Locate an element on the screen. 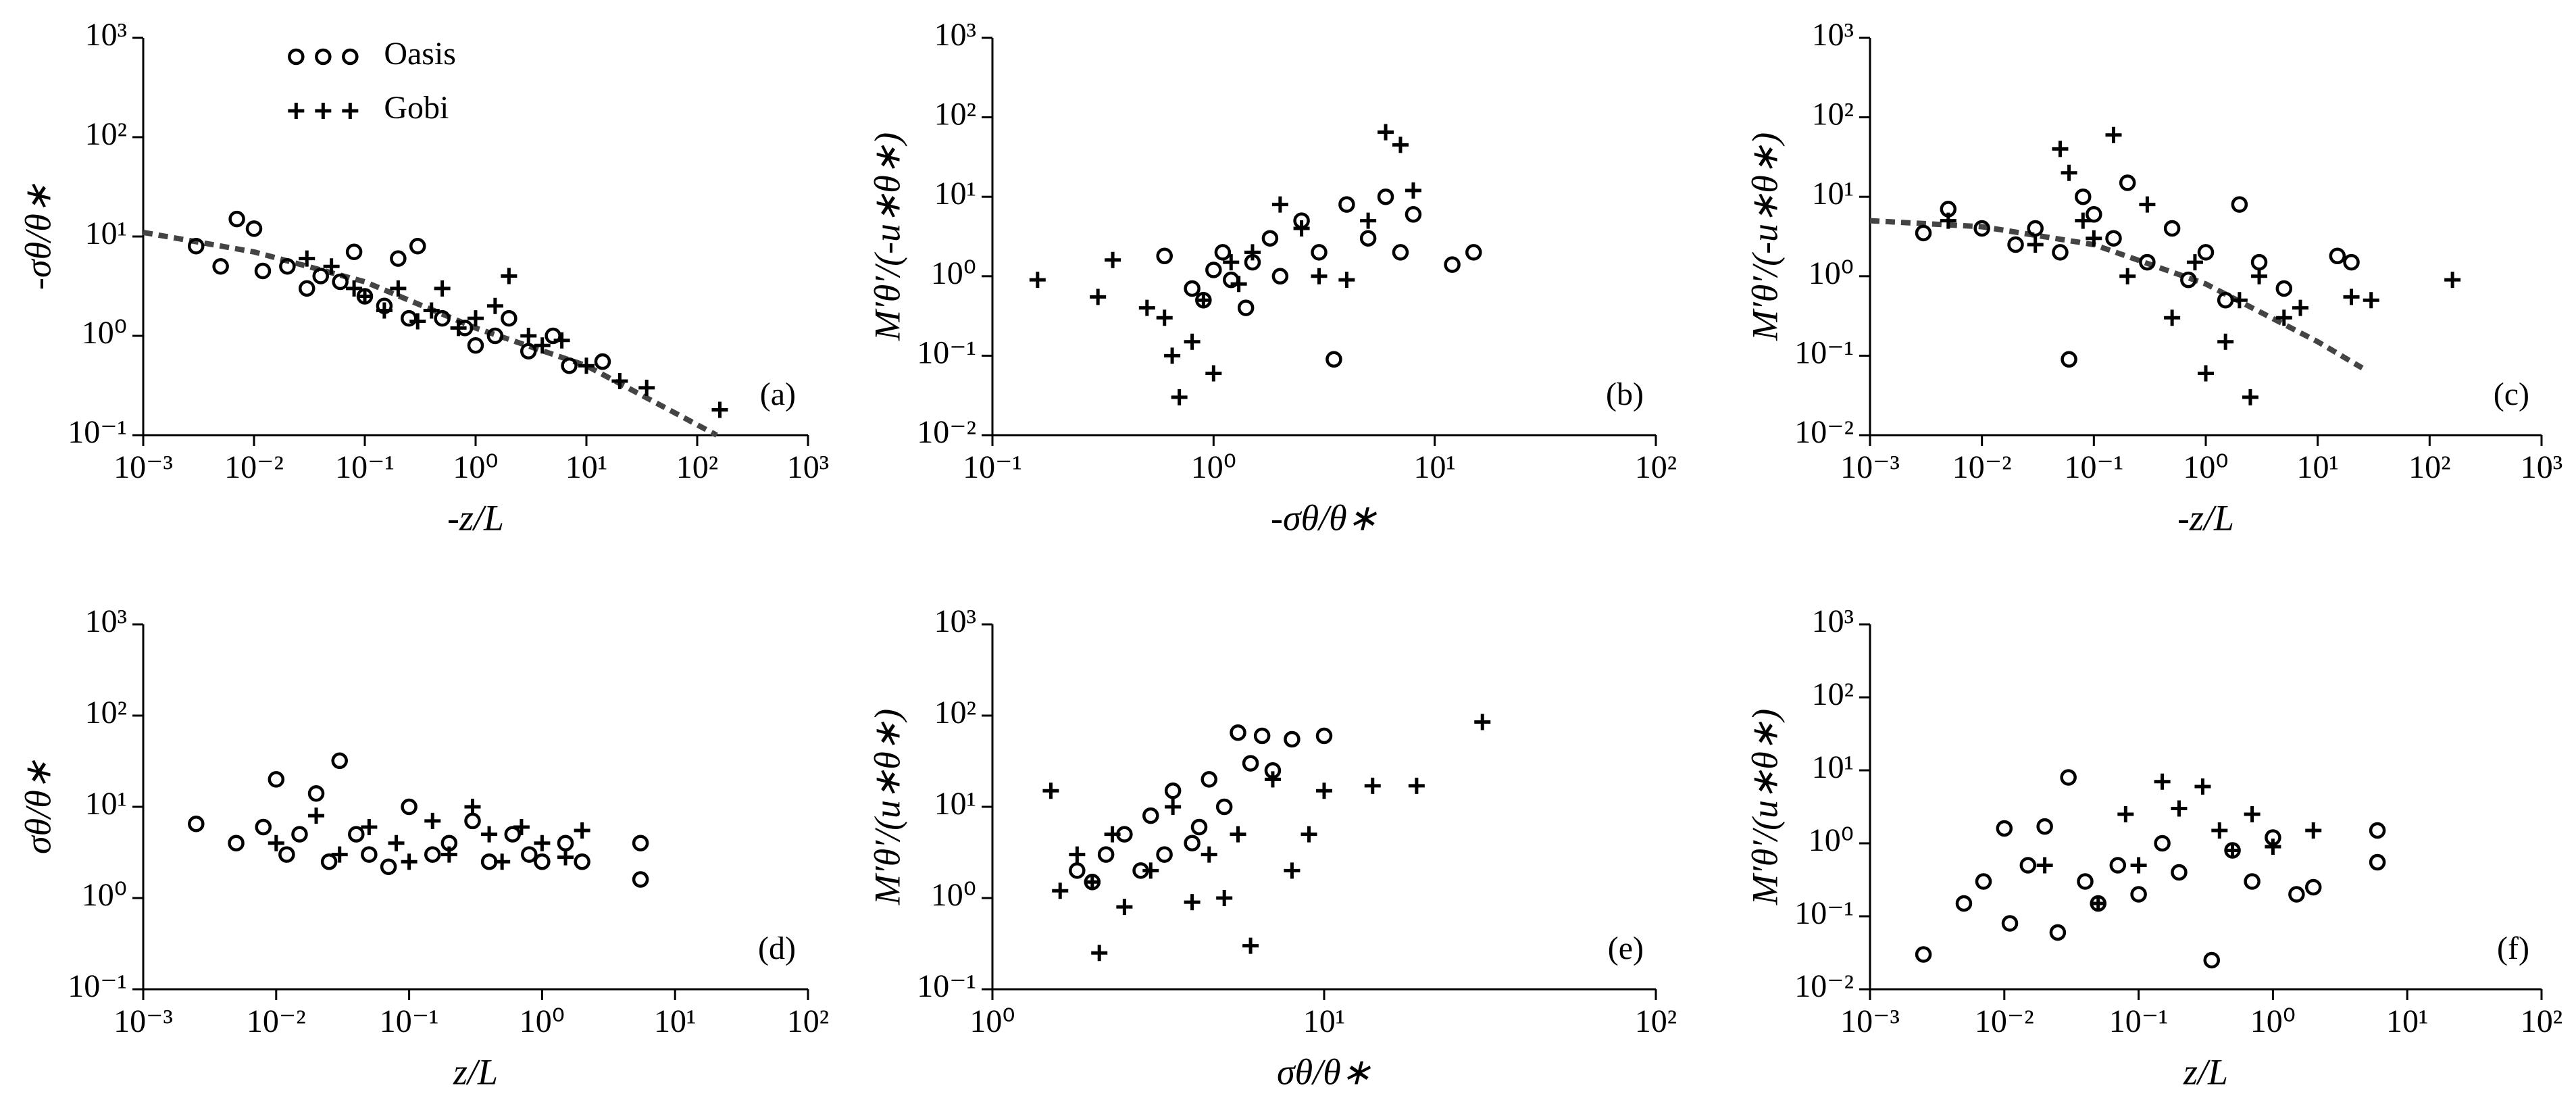 This screenshot has height=1119, width=2576. x-axis-label: z/L is located at coordinates (2205, 1071).